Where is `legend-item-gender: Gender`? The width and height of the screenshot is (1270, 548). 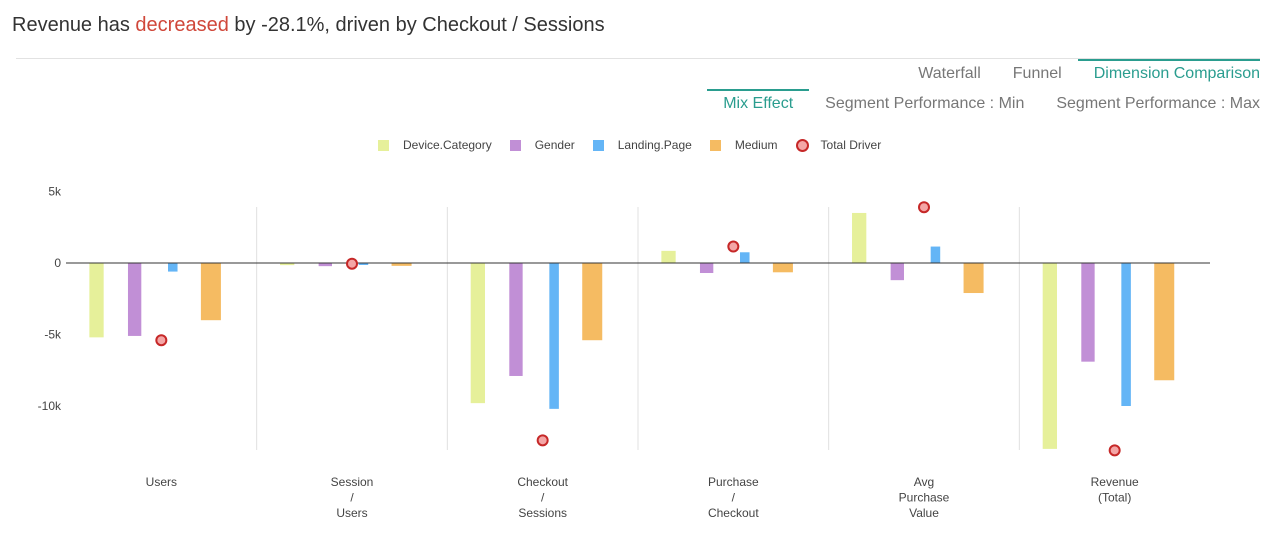
legend-item-gender: Gender is located at coordinates (542, 145).